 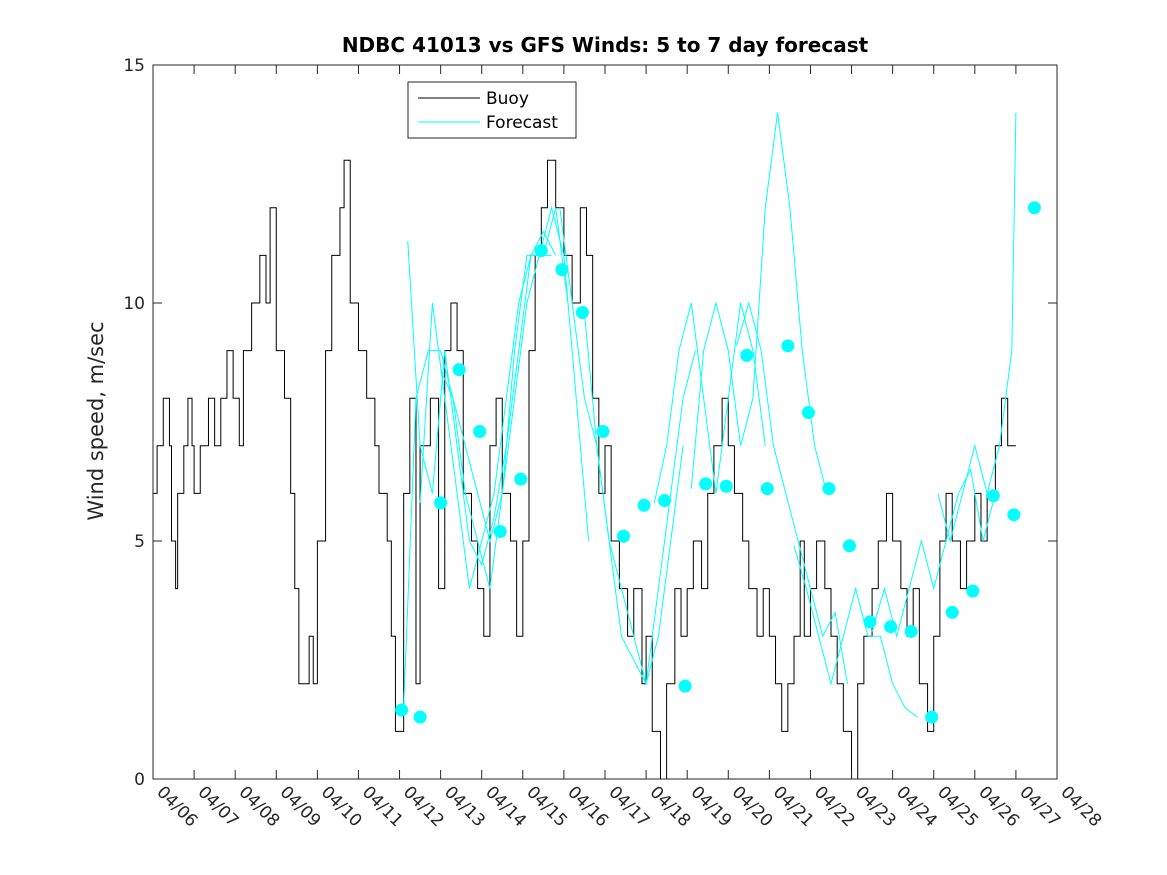 What do you see at coordinates (464, 806) in the screenshot?
I see `x-tick-label: 04/13` at bounding box center [464, 806].